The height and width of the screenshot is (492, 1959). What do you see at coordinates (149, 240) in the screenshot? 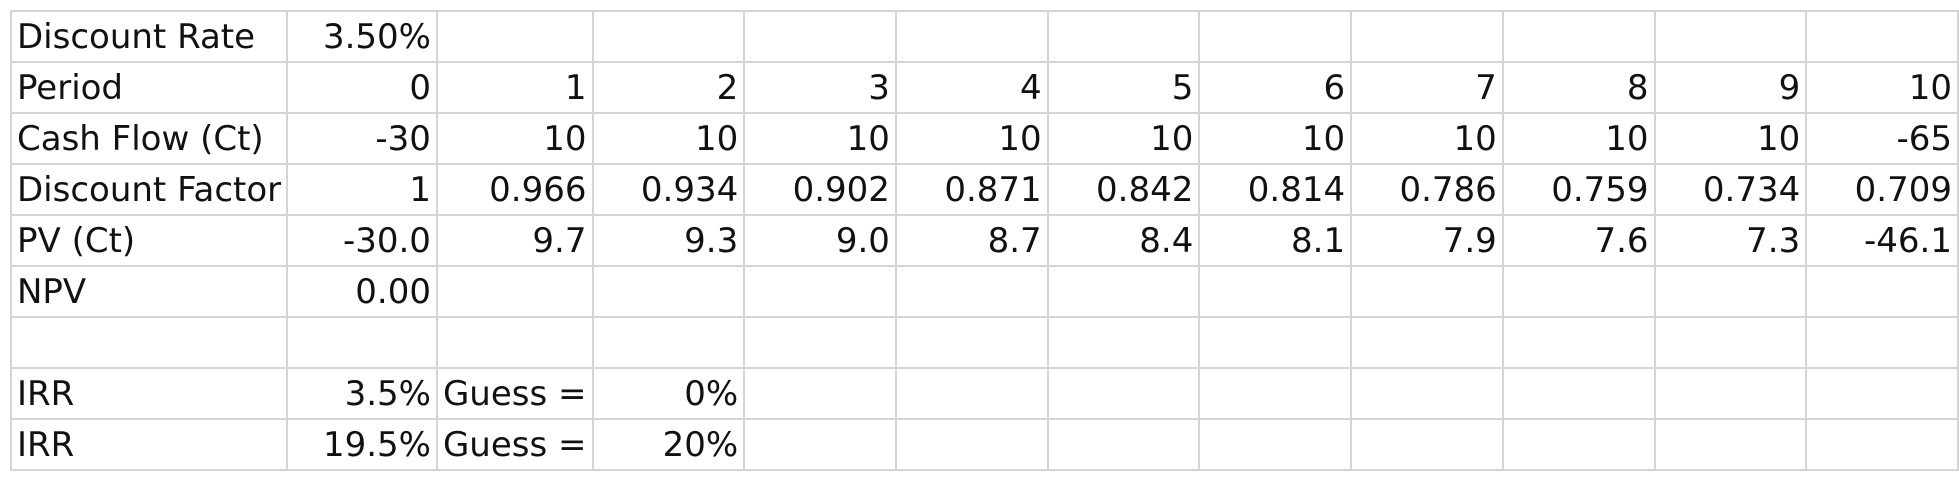
I see `row-label-cell: PV (Ct)` at bounding box center [149, 240].